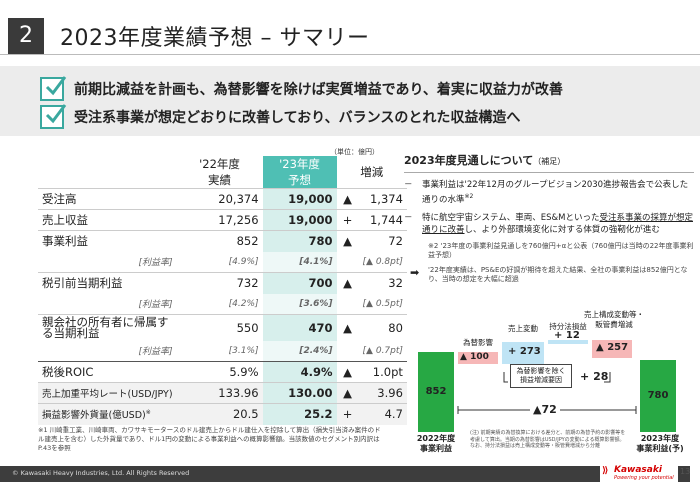 The image size is (700, 485). I want to click on cell-v23: 4.9%, so click(299, 372).